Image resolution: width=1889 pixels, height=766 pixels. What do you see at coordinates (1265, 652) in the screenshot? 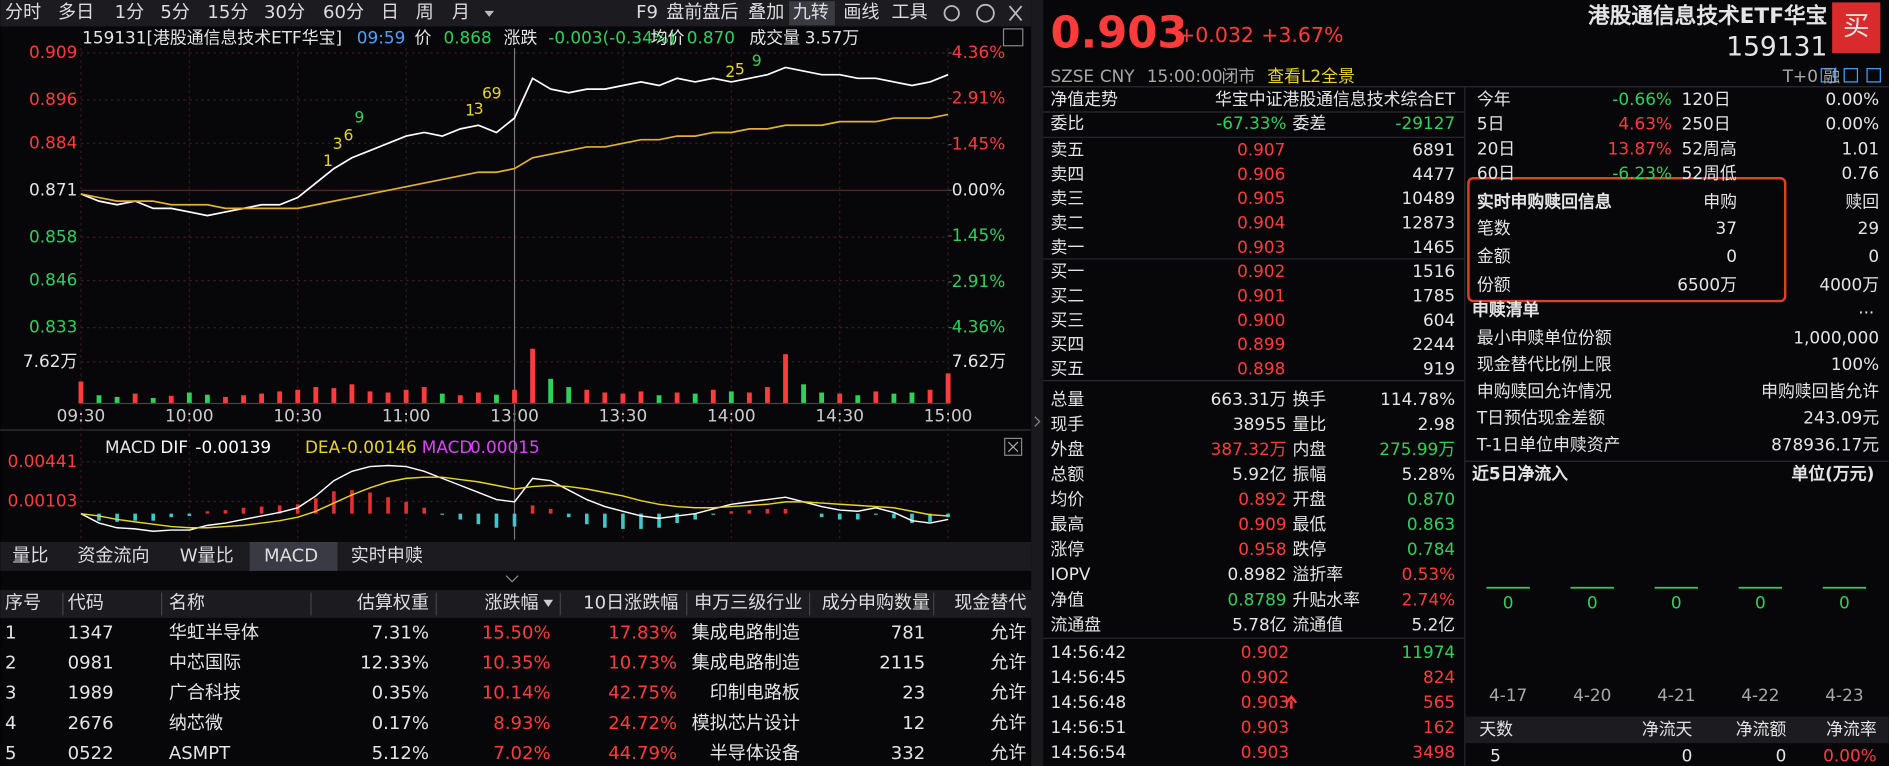
I see `trade-price: 0.902` at bounding box center [1265, 652].